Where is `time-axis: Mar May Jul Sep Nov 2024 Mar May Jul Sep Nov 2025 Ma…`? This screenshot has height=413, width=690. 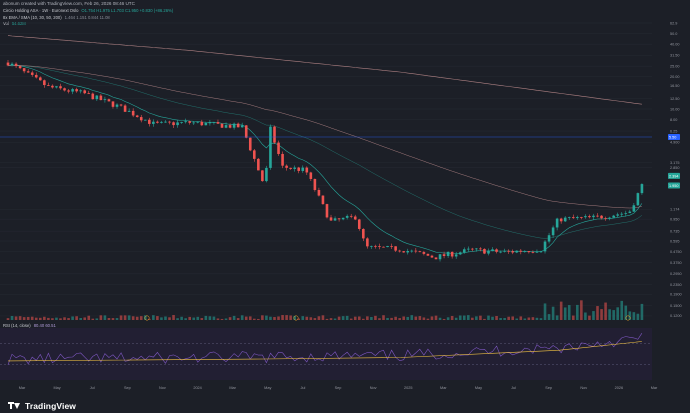
time-axis: Mar May Jul Sep Nov 2024 Mar May Jul Sep Nov 2025 Ma… is located at coordinates (338, 388).